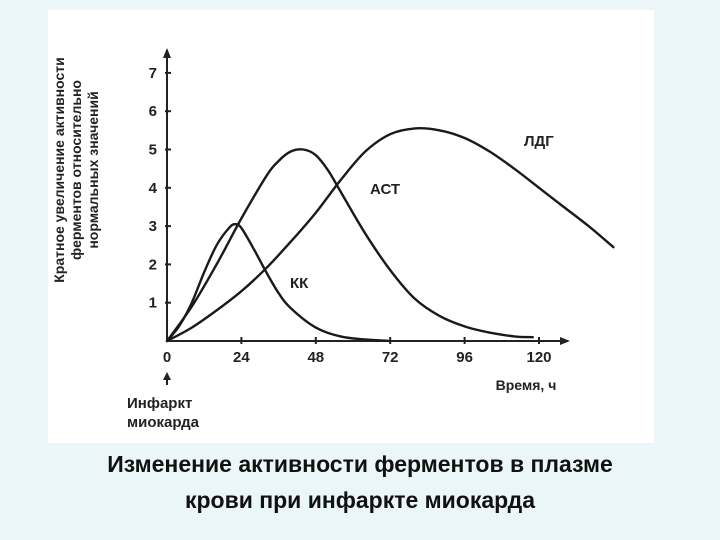 This screenshot has height=540, width=720. What do you see at coordinates (390, 357) in the screenshot?
I see `x-tick-label-72: 72` at bounding box center [390, 357].